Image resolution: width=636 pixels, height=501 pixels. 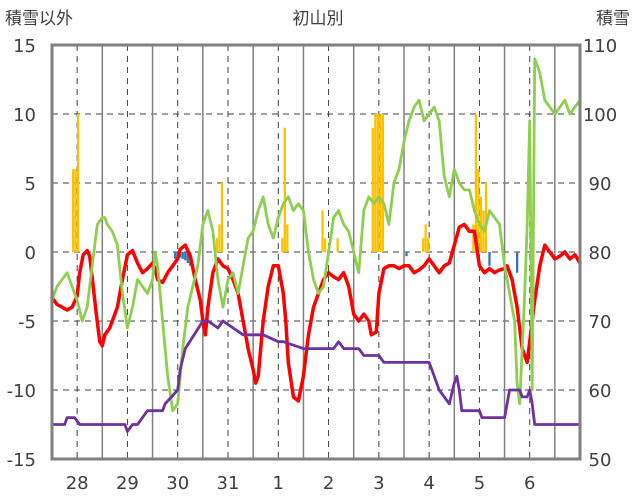 What do you see at coordinates (77, 483) in the screenshot?
I see `x-tick-label: 28` at bounding box center [77, 483].